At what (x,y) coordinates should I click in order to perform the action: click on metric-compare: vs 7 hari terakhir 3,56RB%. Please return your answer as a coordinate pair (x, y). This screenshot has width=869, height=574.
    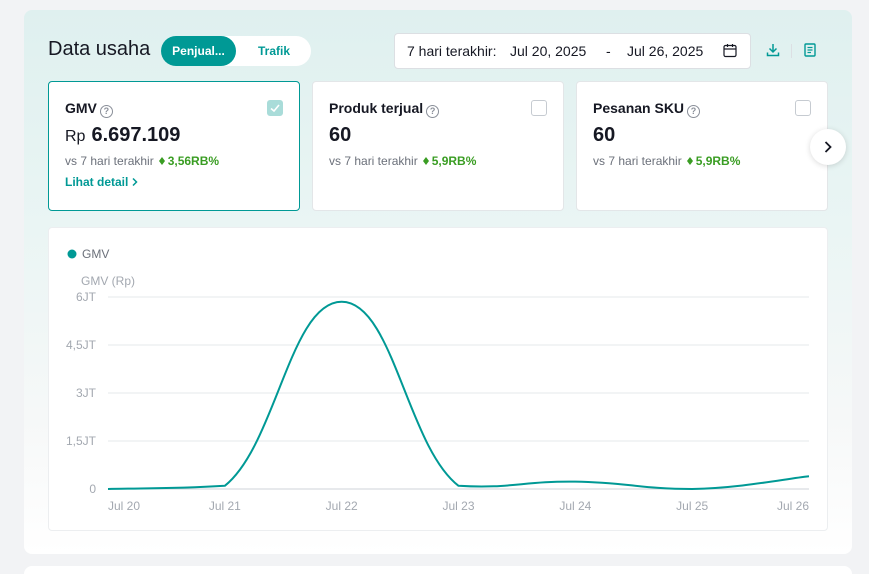
    Looking at the image, I should click on (142, 161).